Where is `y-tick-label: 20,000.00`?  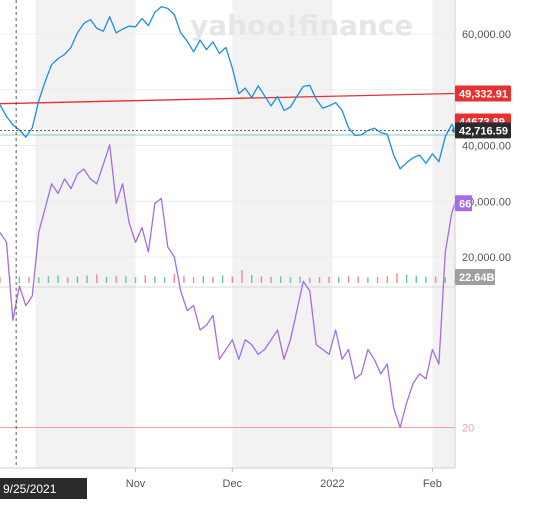 y-tick-label: 20,000.00 is located at coordinates (486, 258).